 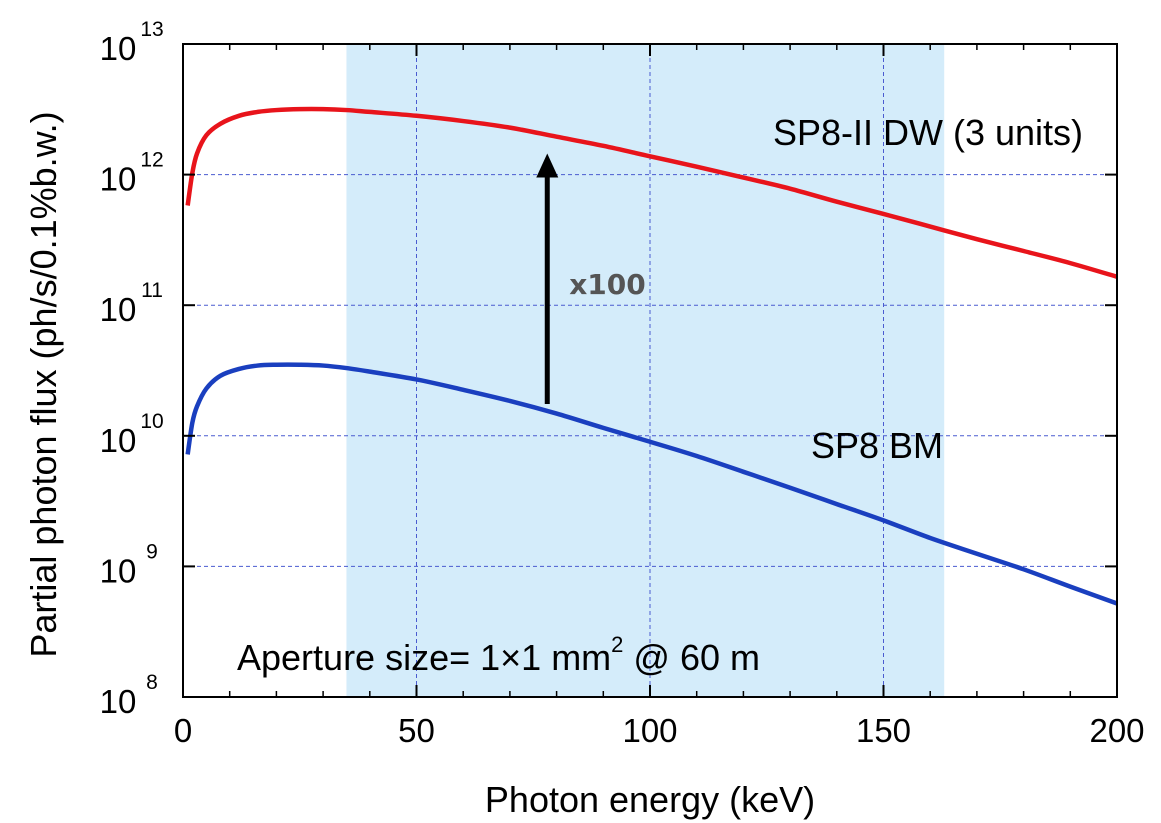 I want to click on x-tick-label: 200, so click(x=1116, y=730).